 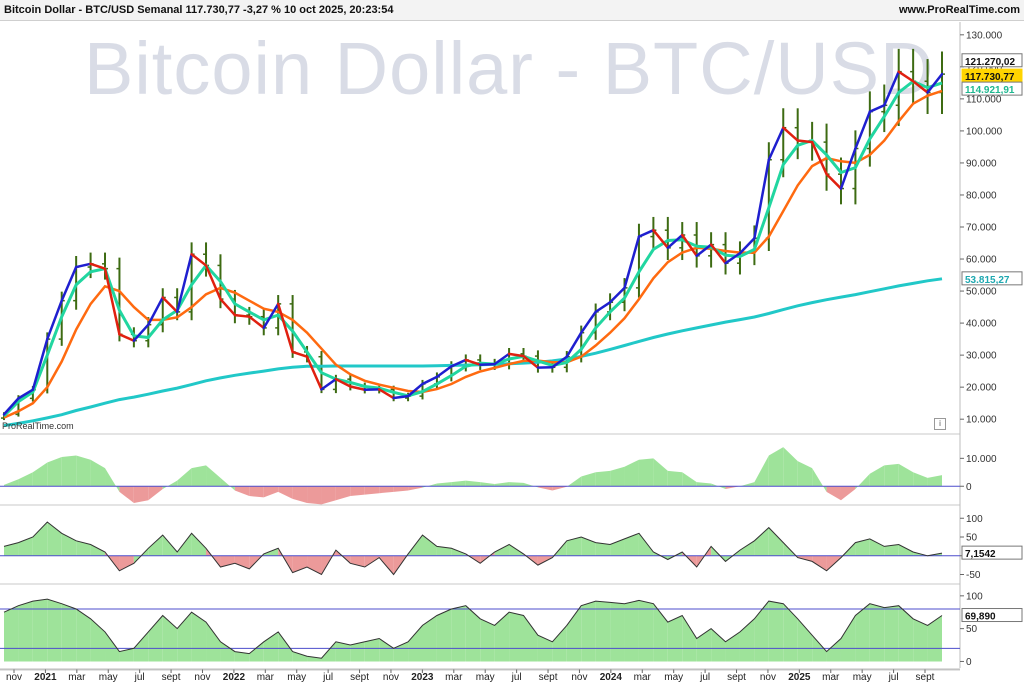 I want to click on y-tick-label: 90.000, so click(x=981, y=163).